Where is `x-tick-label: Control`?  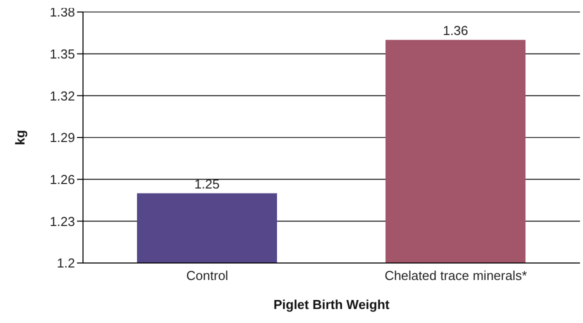
x-tick-label: Control is located at coordinates (207, 276).